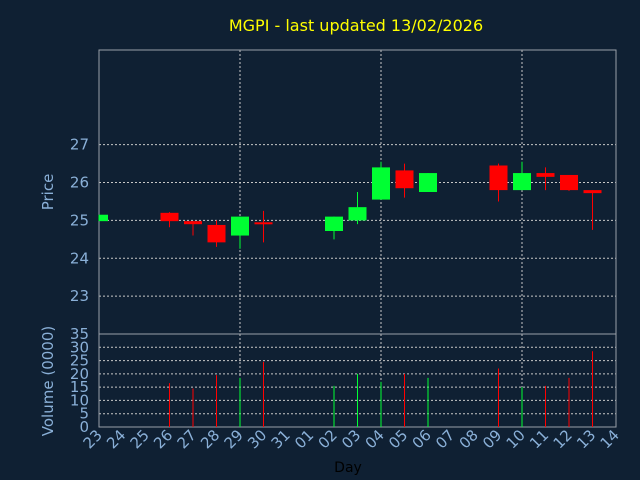 The image size is (640, 480). I want to click on x-tick-label: 14, so click(610, 439).